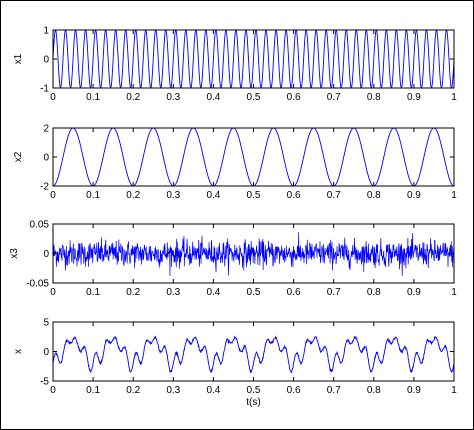 The image size is (474, 430). I want to click on y-tick-label: 1, so click(46, 31).